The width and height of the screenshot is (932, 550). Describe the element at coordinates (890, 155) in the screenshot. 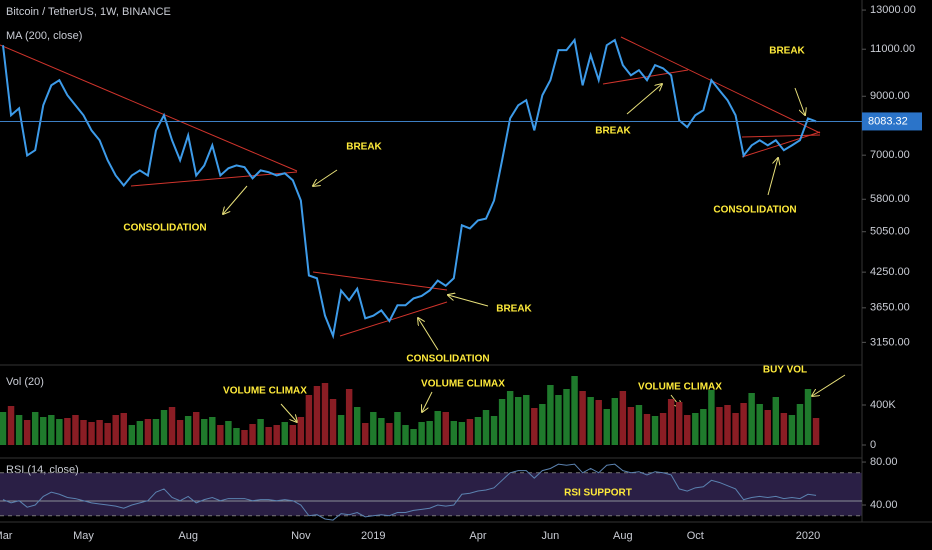

I see `y-tick-label: 7000.00` at that location.